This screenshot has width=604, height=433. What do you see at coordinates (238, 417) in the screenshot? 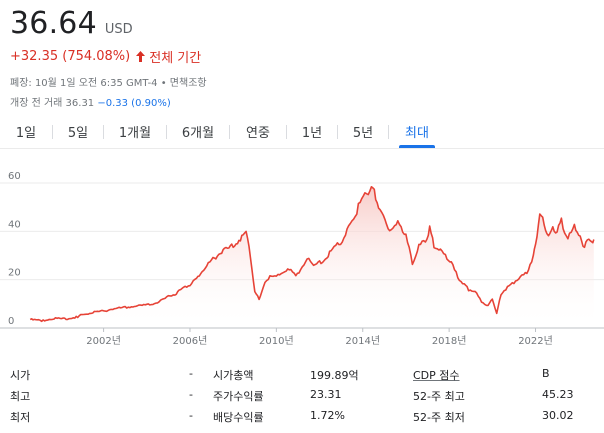
I see `stat-label-dividend-yield: 배당수익률` at bounding box center [238, 417].